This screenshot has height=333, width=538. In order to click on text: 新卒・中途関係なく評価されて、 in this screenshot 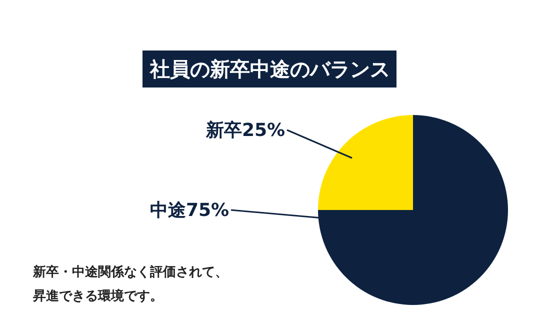, I will do `click(130, 272)`.